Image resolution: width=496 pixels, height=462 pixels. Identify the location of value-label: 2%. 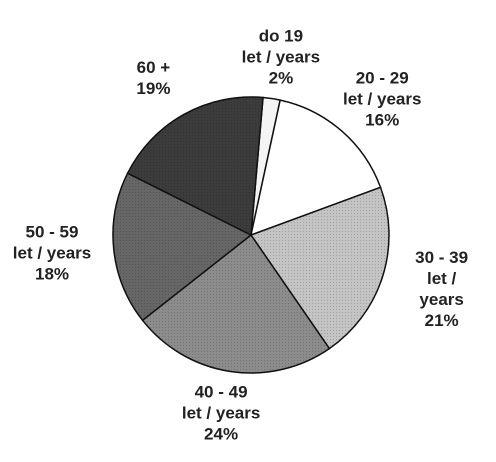
(281, 78).